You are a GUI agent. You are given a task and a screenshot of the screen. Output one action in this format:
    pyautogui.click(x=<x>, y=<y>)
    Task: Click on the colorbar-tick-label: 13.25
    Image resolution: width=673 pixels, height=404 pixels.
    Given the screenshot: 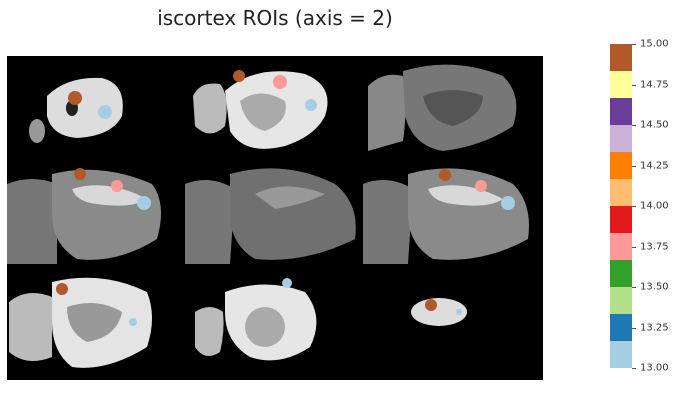 What is the action you would take?
    pyautogui.click(x=654, y=327)
    